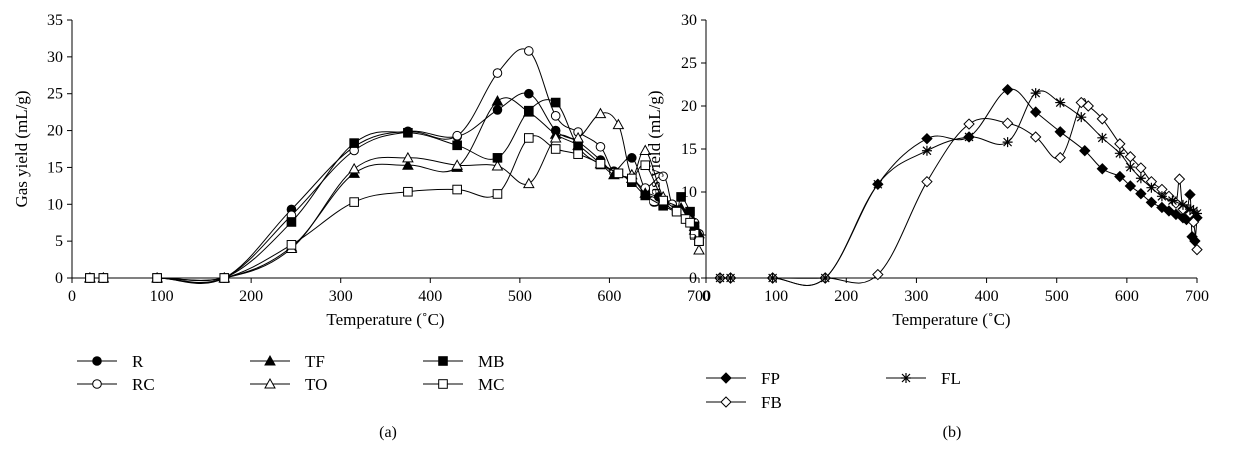 This screenshot has height=457, width=1245. What do you see at coordinates (693, 235) in the screenshot?
I see `y-tick-label: 5` at bounding box center [693, 235].